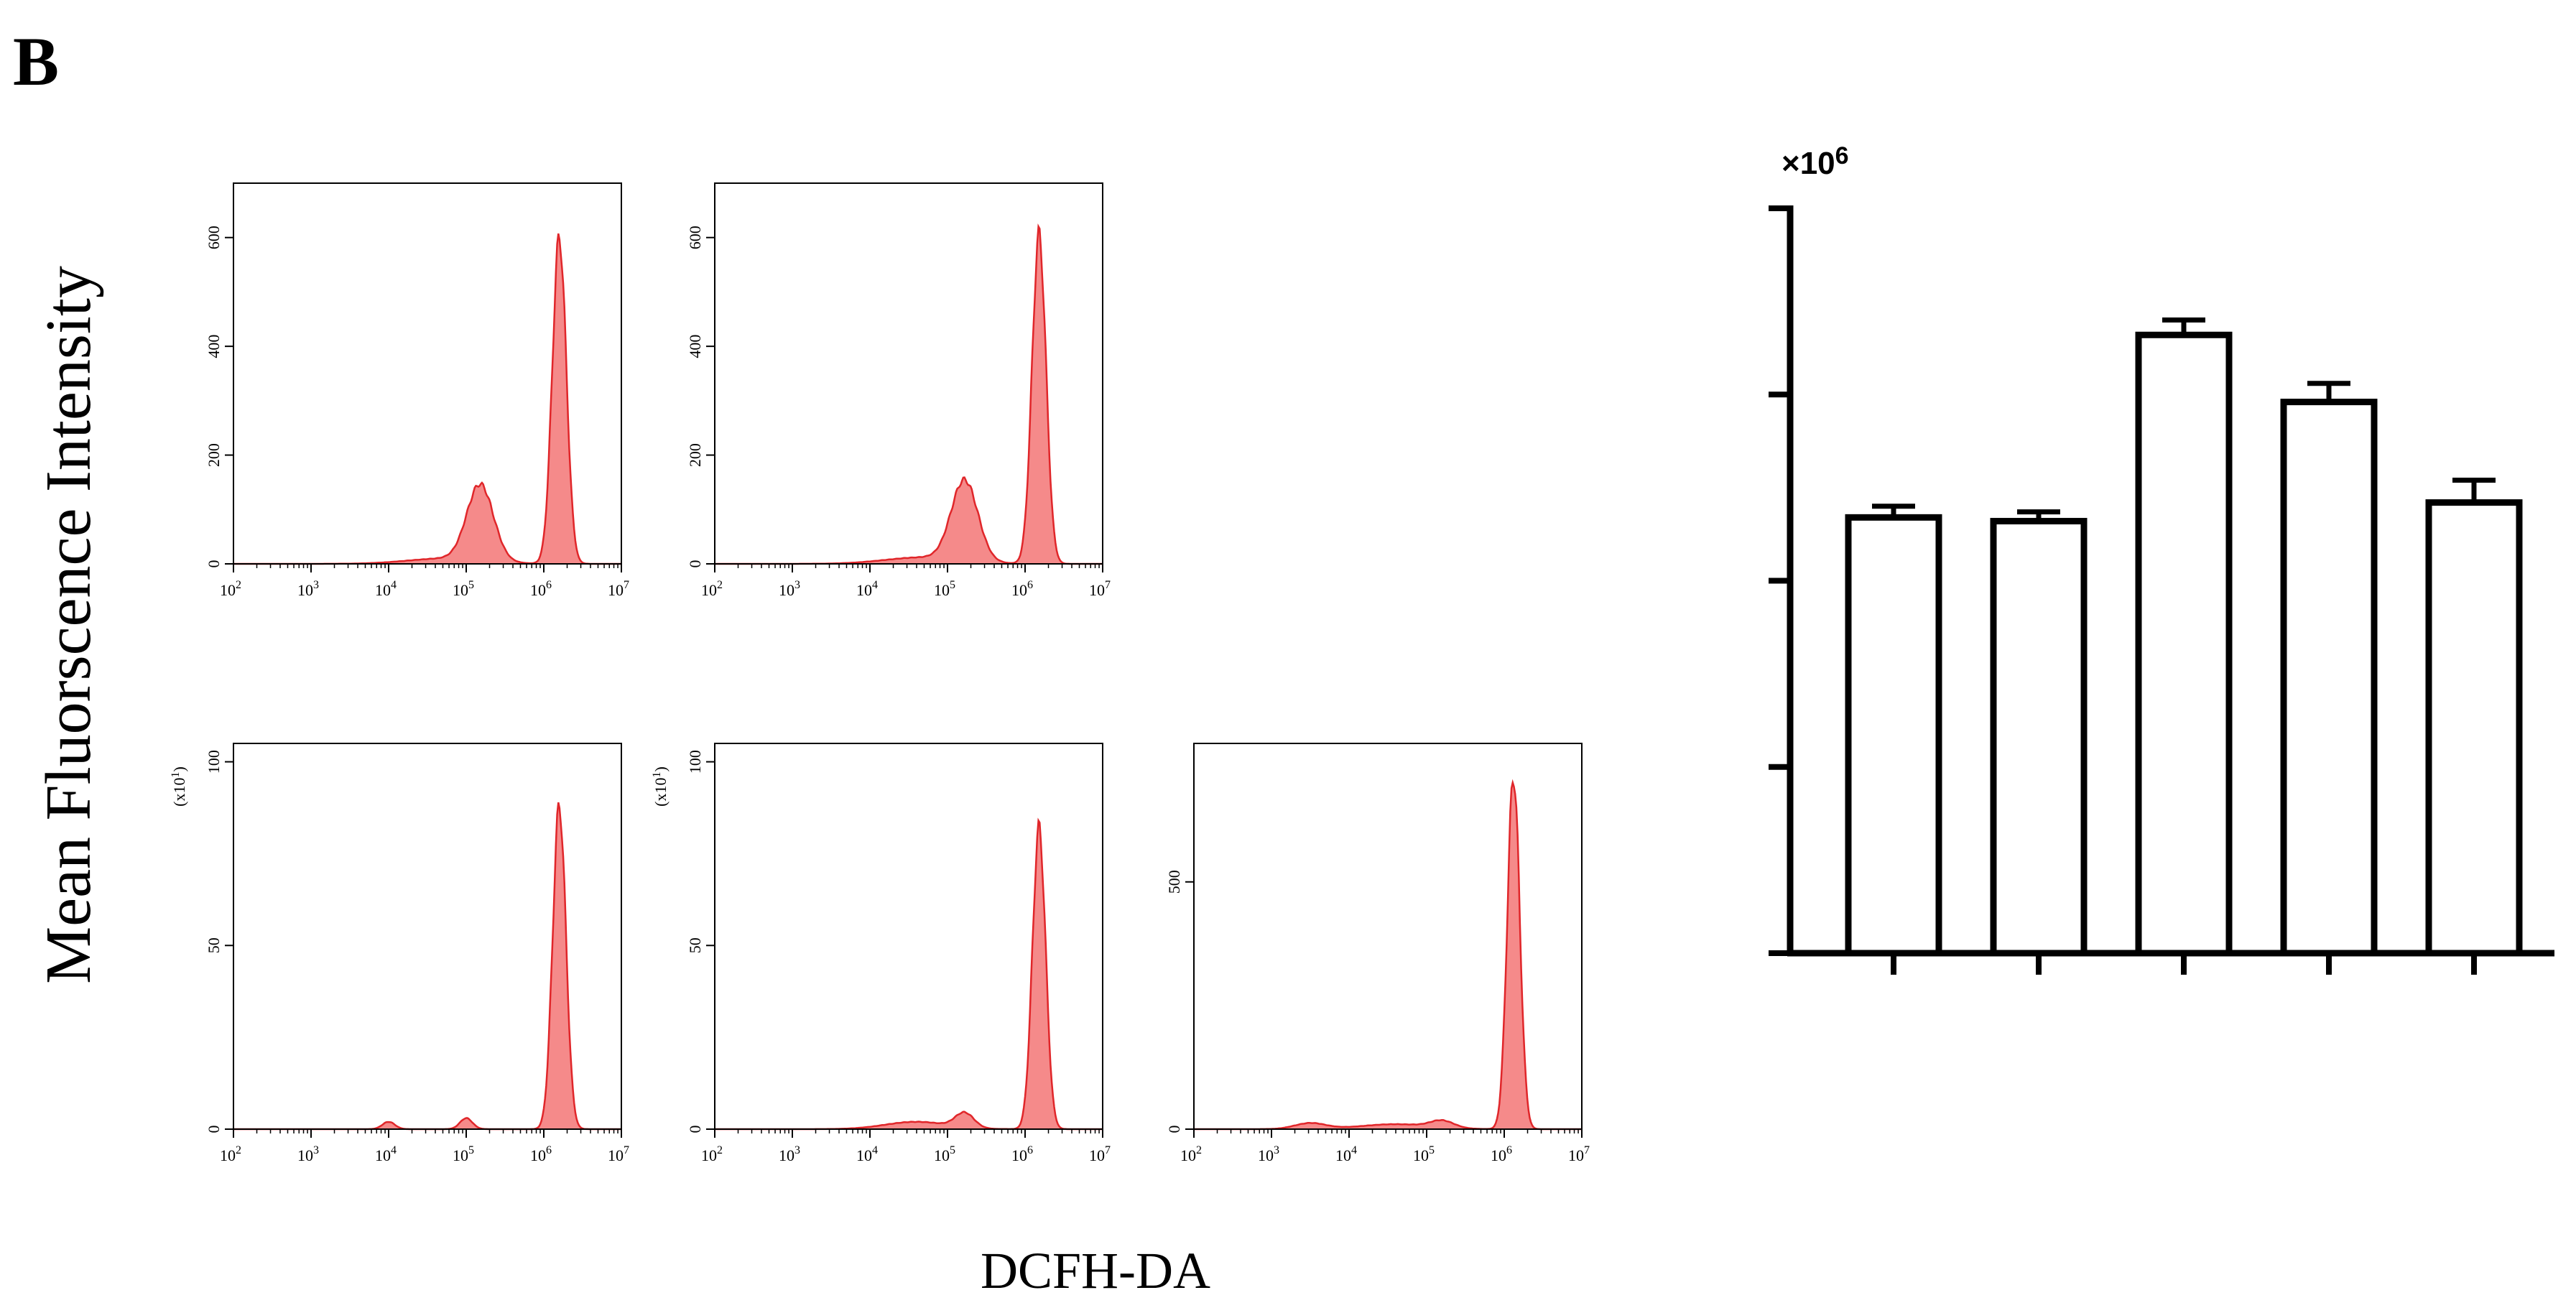 This screenshot has height=1308, width=2576. Describe the element at coordinates (1174, 882) in the screenshot. I see `y-tick-label: 500` at that location.